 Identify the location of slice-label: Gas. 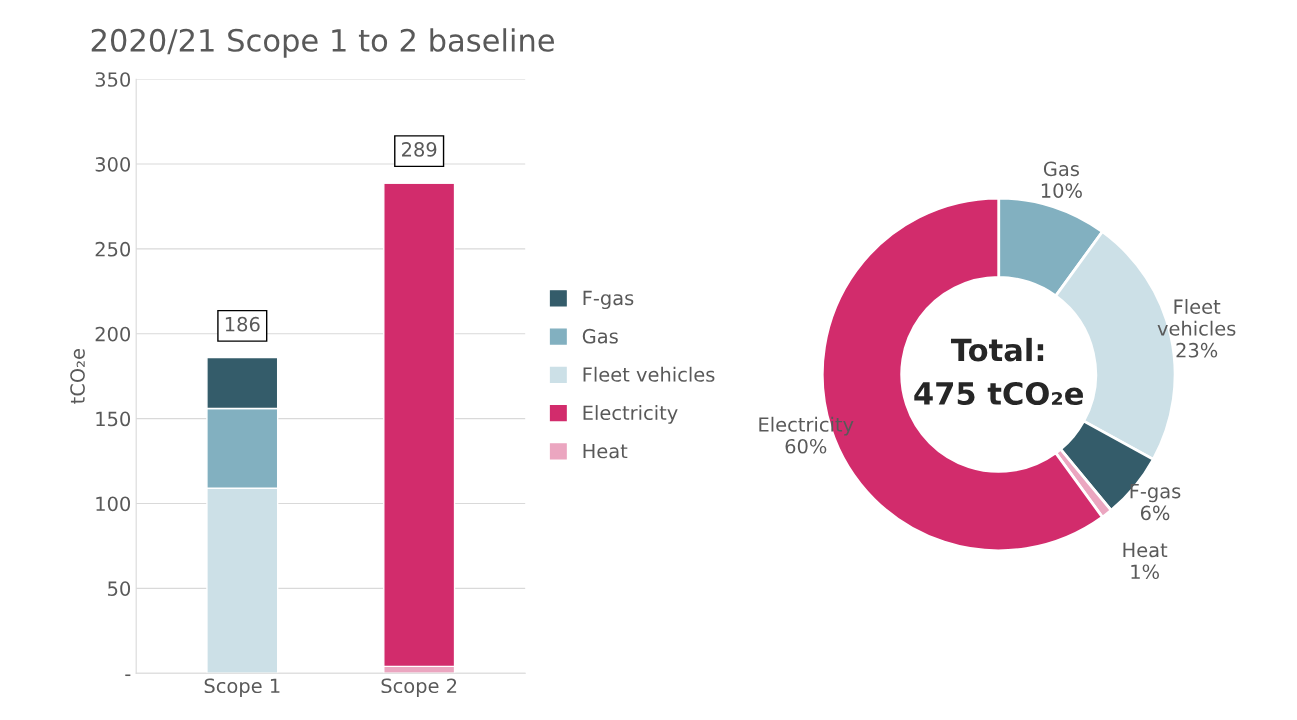
(1061, 169).